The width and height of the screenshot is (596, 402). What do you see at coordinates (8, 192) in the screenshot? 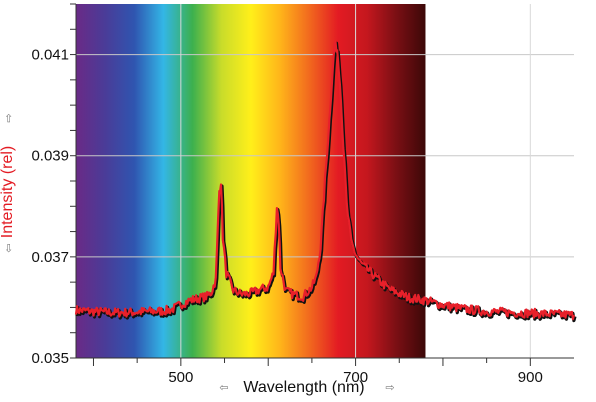
I see `y-axis-title: Intensity (rel)` at bounding box center [8, 192].